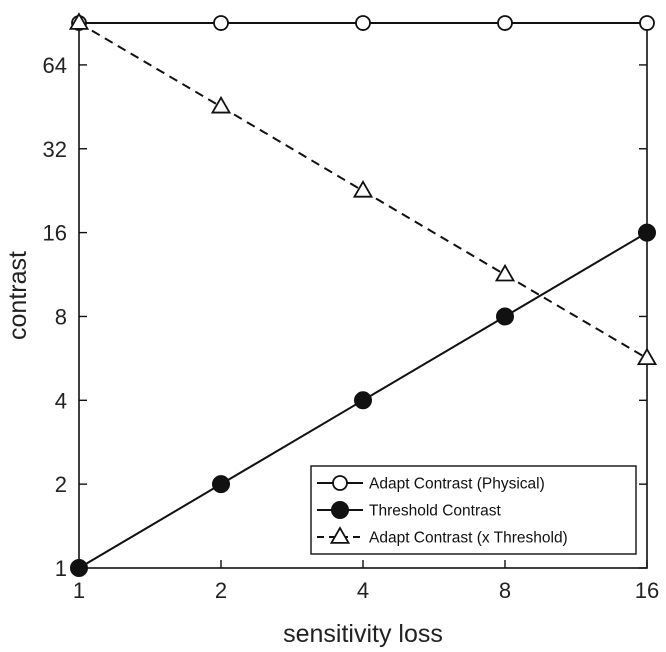 The width and height of the screenshot is (666, 652). What do you see at coordinates (363, 590) in the screenshot?
I see `x-tick-label: 4` at bounding box center [363, 590].